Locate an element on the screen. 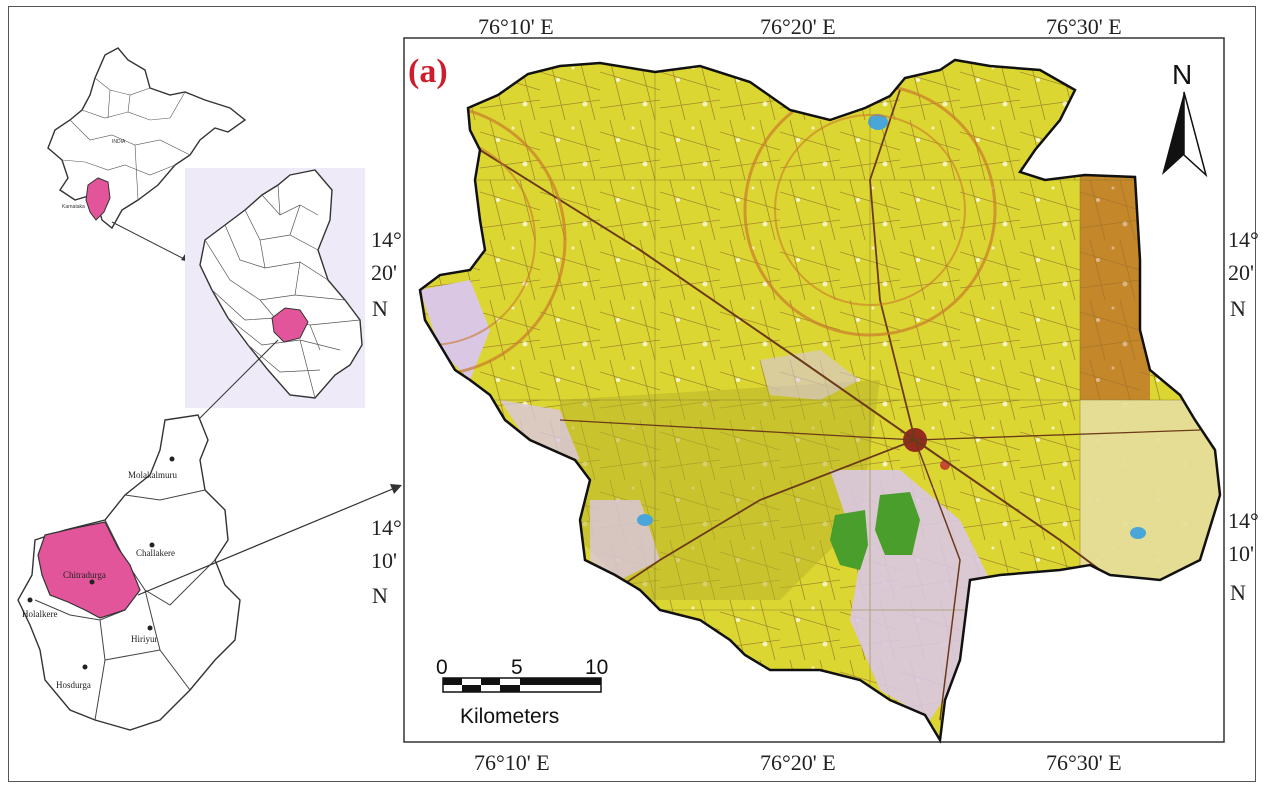 This screenshot has height=789, width=1267. left-lat-upper-deg: 14° is located at coordinates (386, 239).